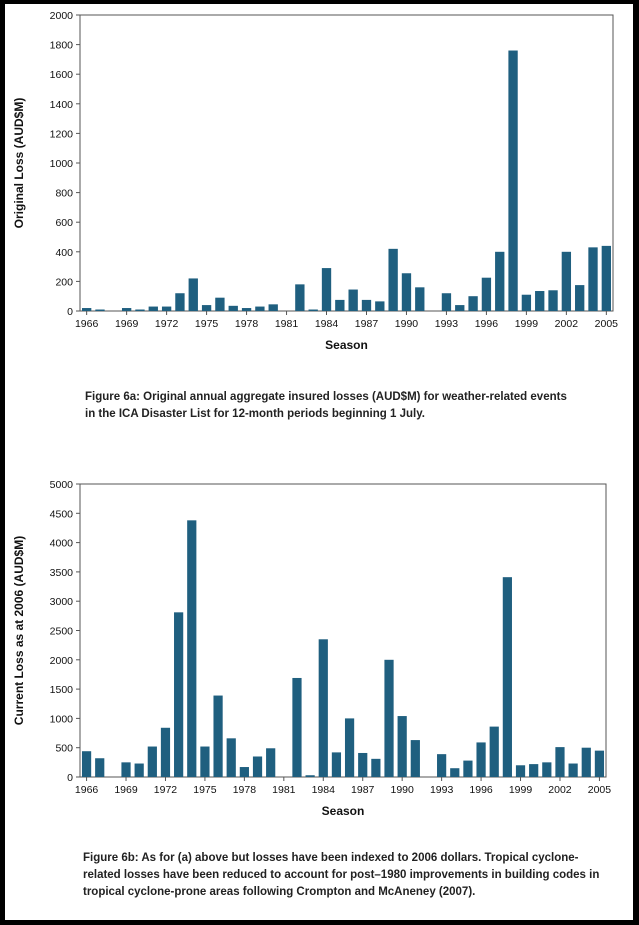 This screenshot has height=925, width=639. I want to click on y-axis-title: Original Loss (AUD$M), so click(19, 163).